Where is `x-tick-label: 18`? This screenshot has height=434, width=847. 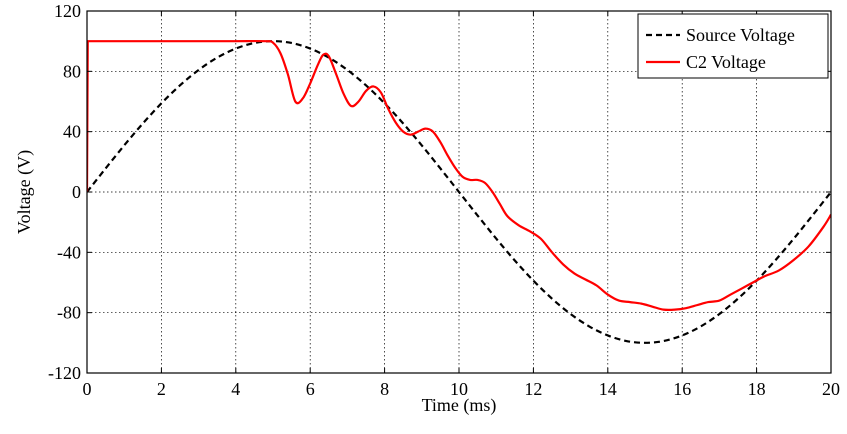
x-tick-label: 18 is located at coordinates (757, 389).